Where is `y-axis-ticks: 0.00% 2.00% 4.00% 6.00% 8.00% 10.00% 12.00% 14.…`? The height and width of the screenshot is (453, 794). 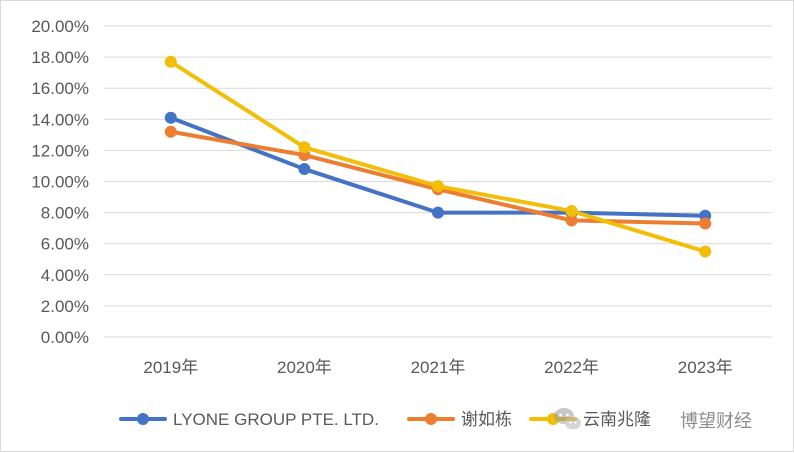
y-axis-ticks: 0.00% 2.00% 4.00% 6.00% 8.00% 10.00% 12.00% 14.… is located at coordinates (60, 182).